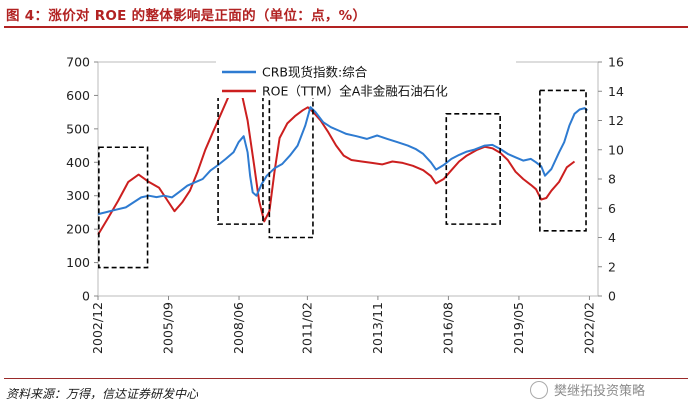 This screenshot has width=694, height=417. What do you see at coordinates (97, 328) in the screenshot?
I see `x-tick-label: 2002/12` at bounding box center [97, 328].